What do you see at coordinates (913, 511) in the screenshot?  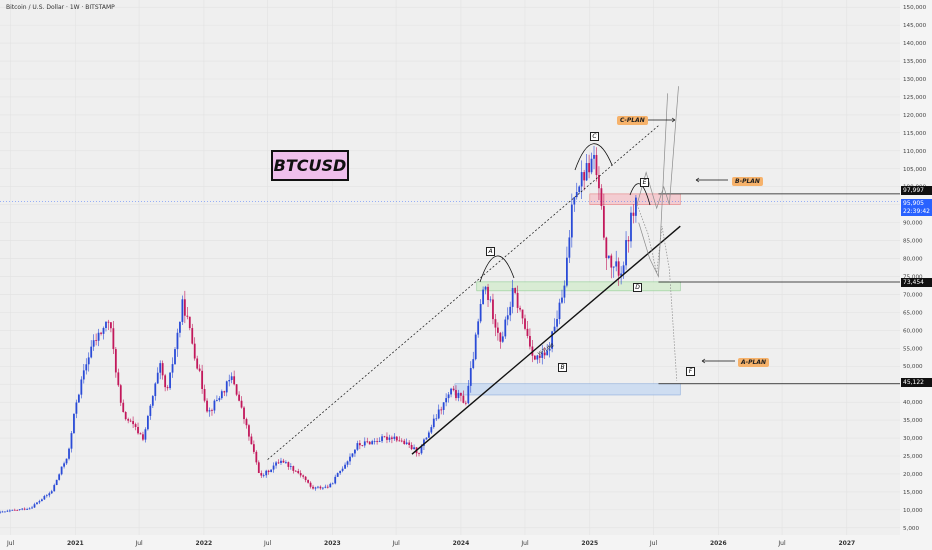 I see `y-tick-label: 10,000` at bounding box center [913, 511].